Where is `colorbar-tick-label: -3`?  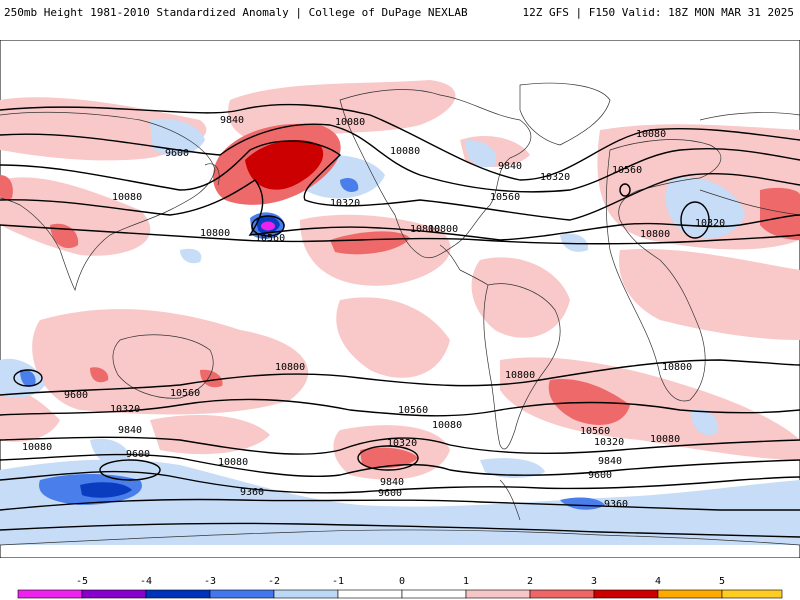
colorbar-tick-label: -3 is located at coordinates (210, 581).